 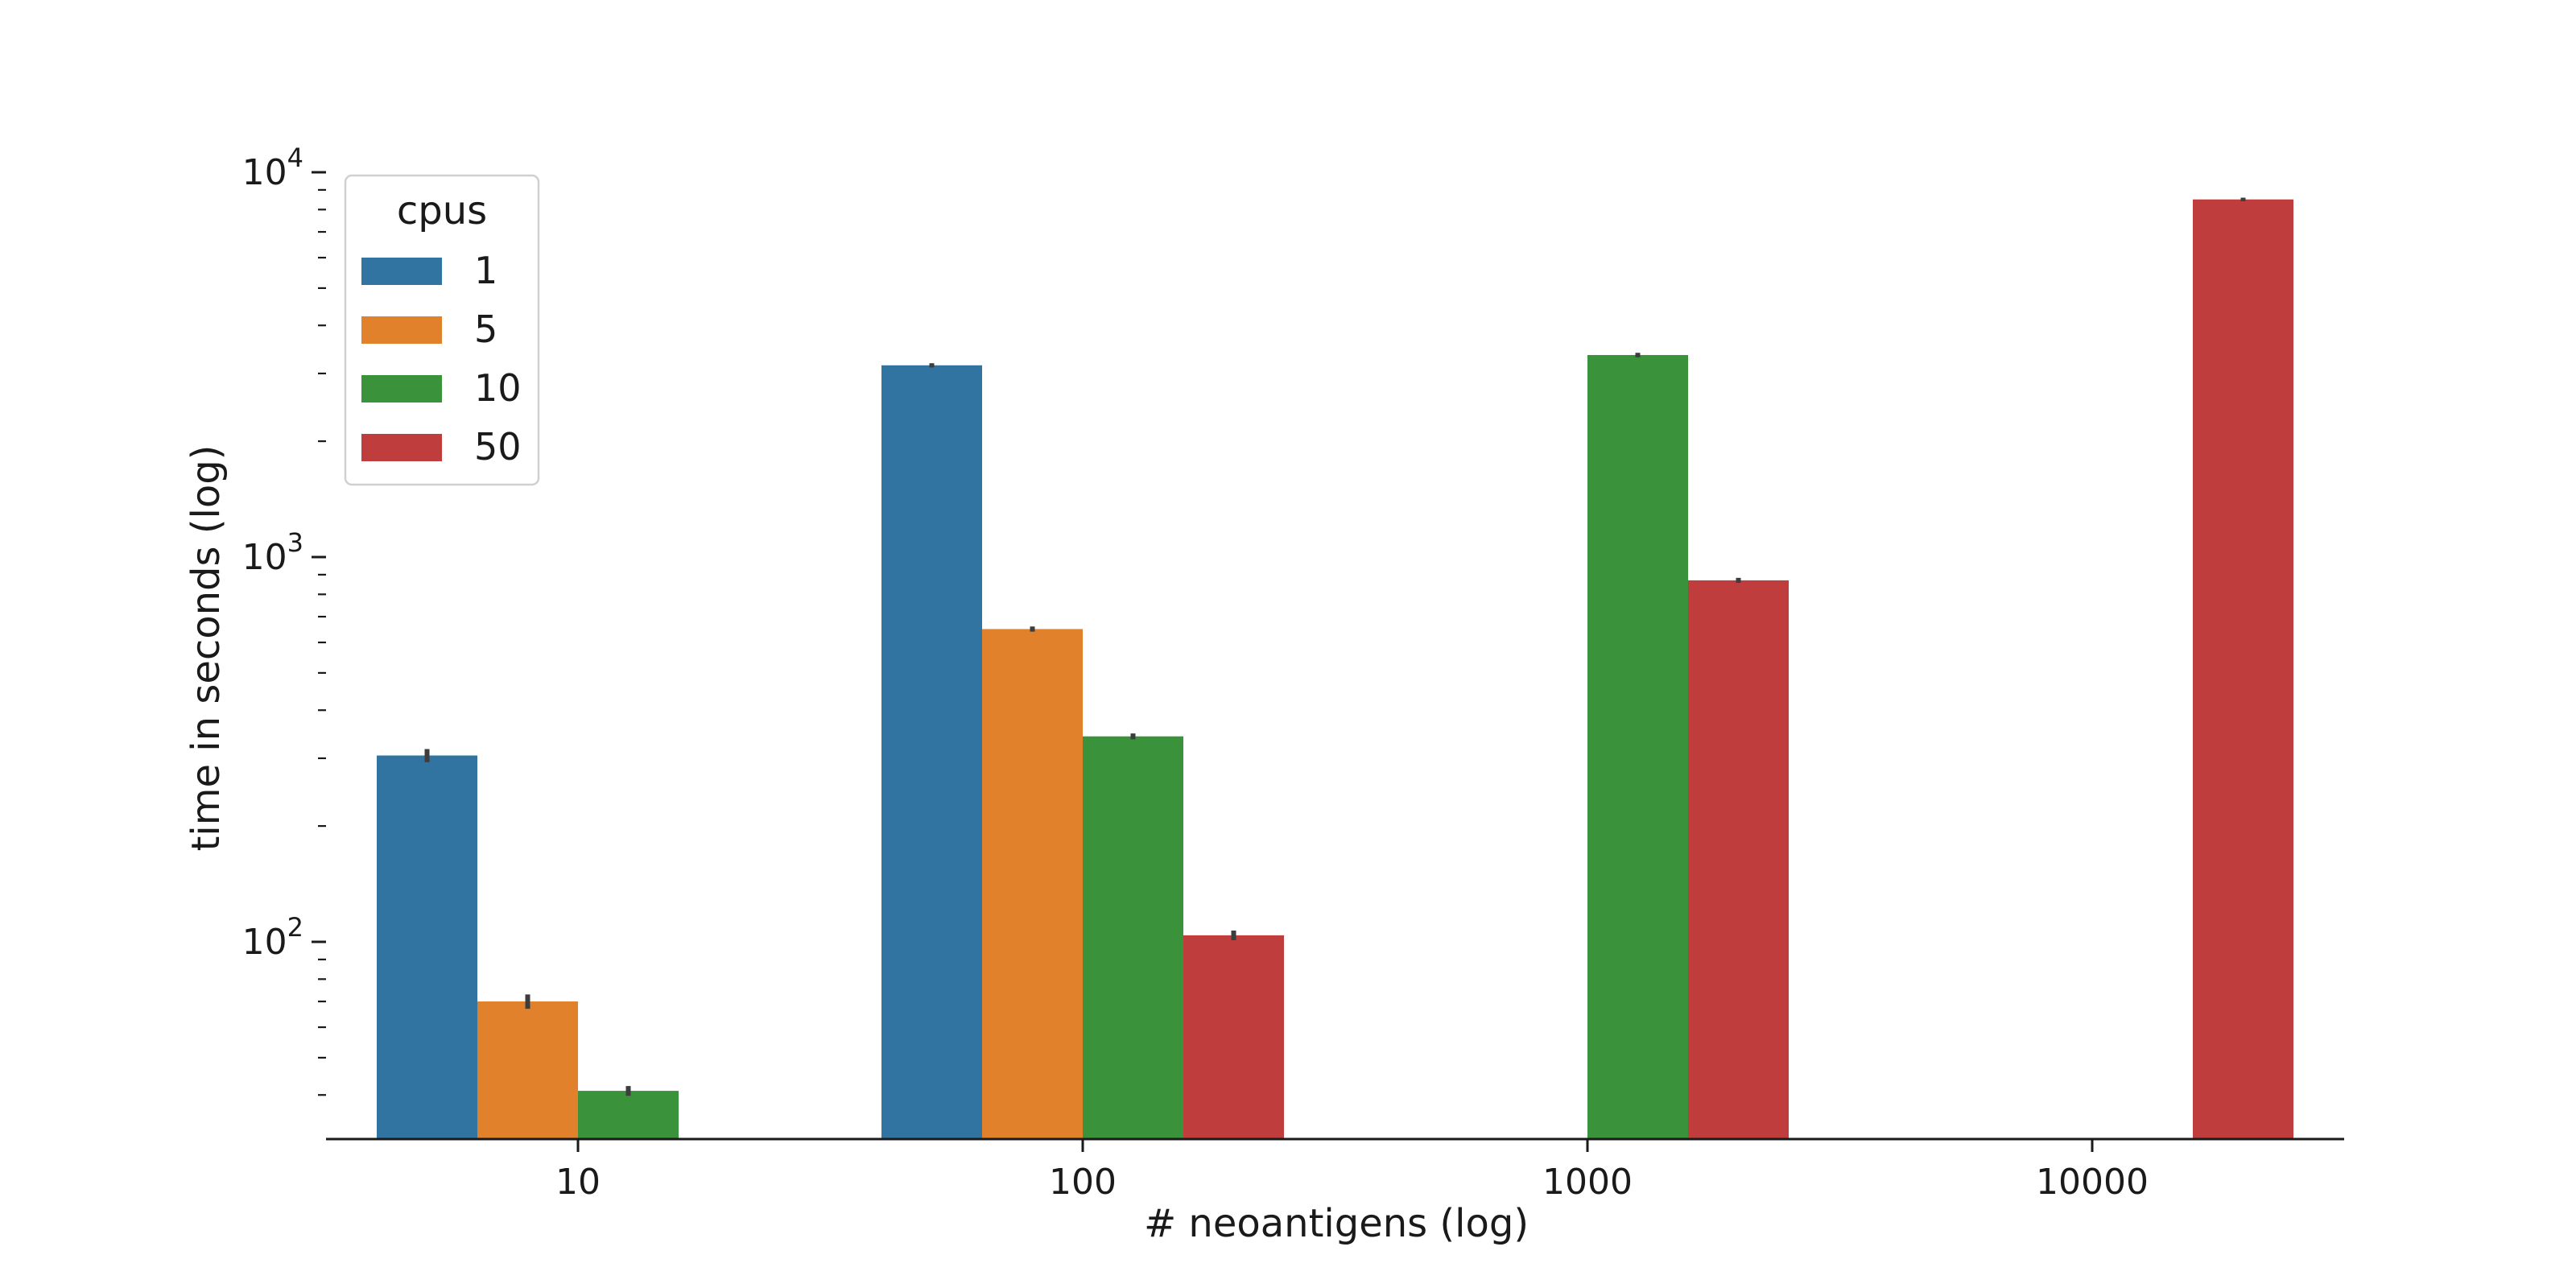 I want to click on x-axis: 10 100 1000 10000, so click(x=1335, y=1170).